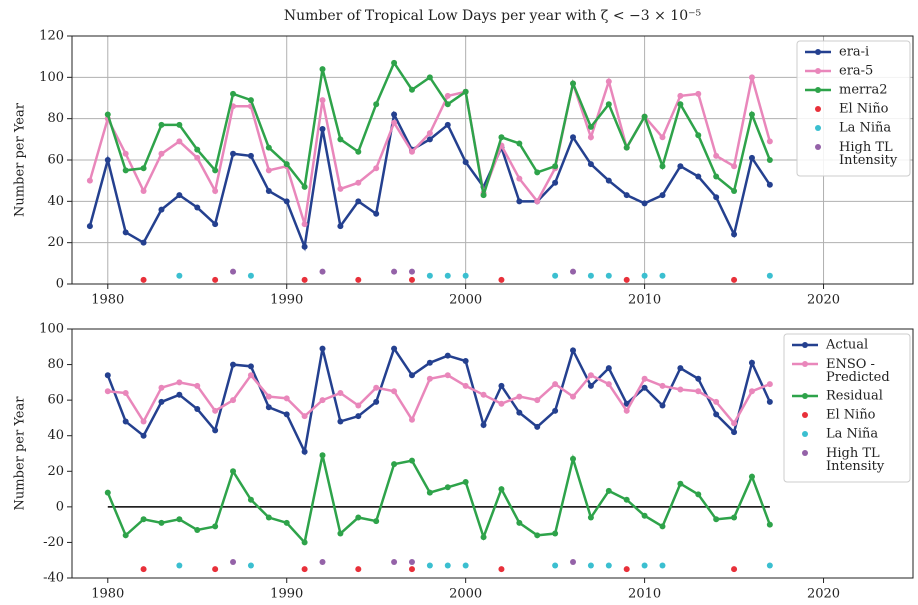  What do you see at coordinates (20, 159) in the screenshot?
I see `y-axis-label: Number per Year` at bounding box center [20, 159].